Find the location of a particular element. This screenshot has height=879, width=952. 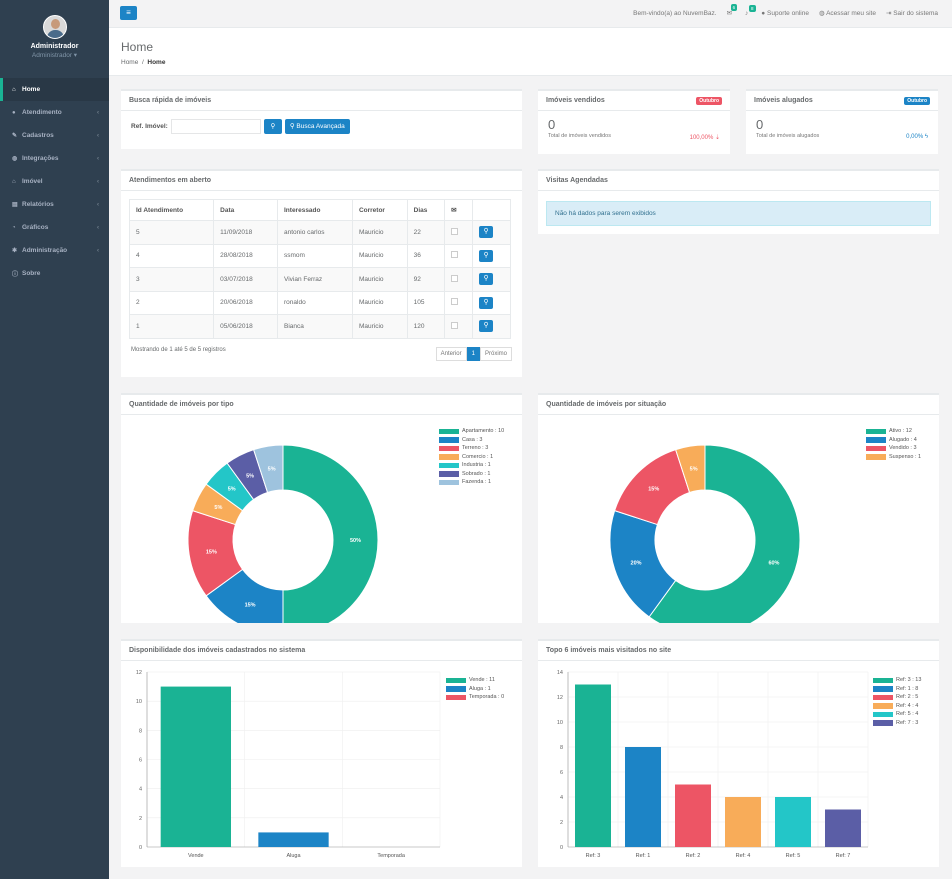

availability-bar-chart: 0 2 4 6 8 10 12 Vende Aluga Temporada is located at coordinates (288, 764).